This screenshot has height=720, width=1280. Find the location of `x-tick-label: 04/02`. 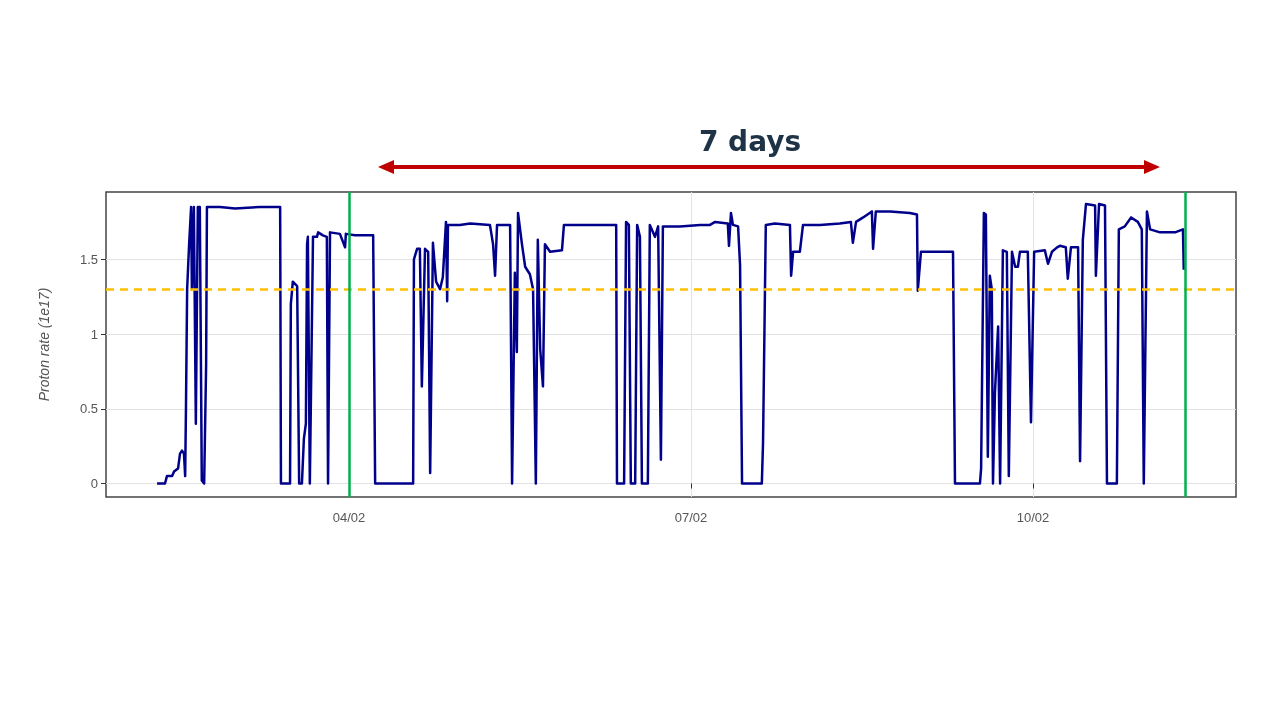

x-tick-label: 04/02 is located at coordinates (349, 517).